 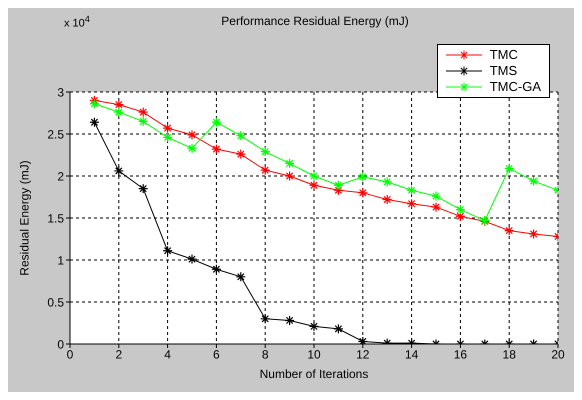 I want to click on y-tick-label: 1.5, so click(x=55, y=218).